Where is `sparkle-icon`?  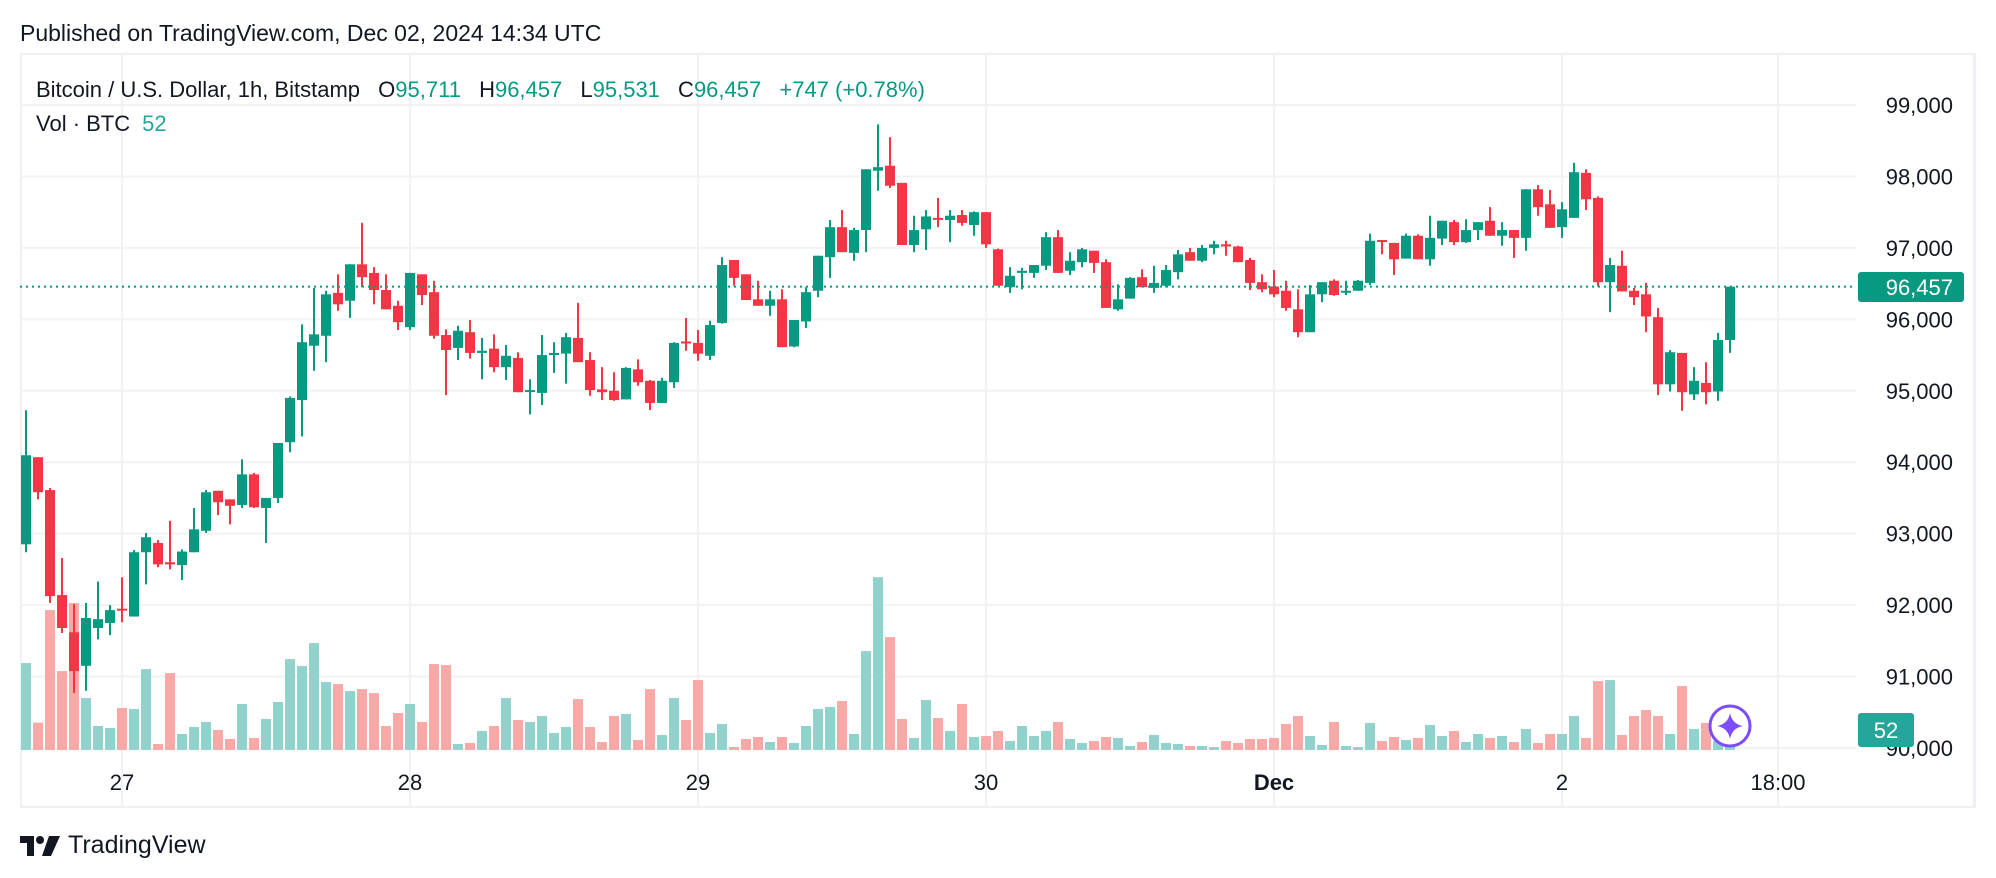 sparkle-icon is located at coordinates (1730, 726).